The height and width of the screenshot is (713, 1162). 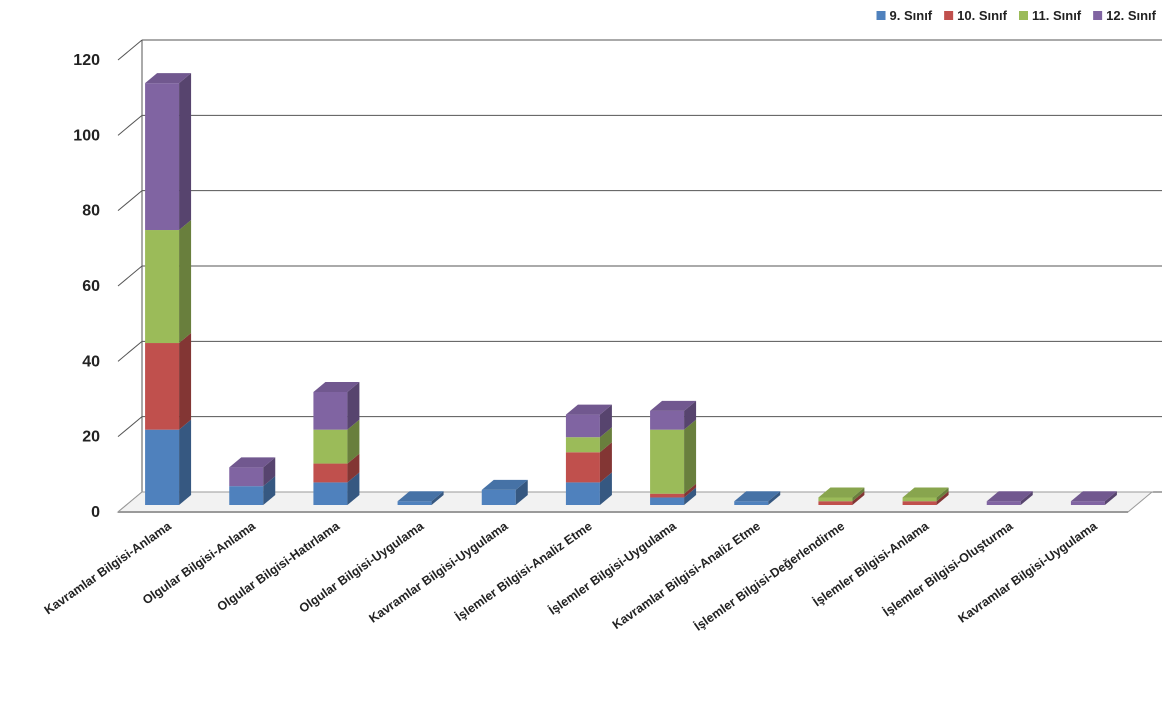 I want to click on legend-item: 10. Sınıf, so click(x=976, y=15).